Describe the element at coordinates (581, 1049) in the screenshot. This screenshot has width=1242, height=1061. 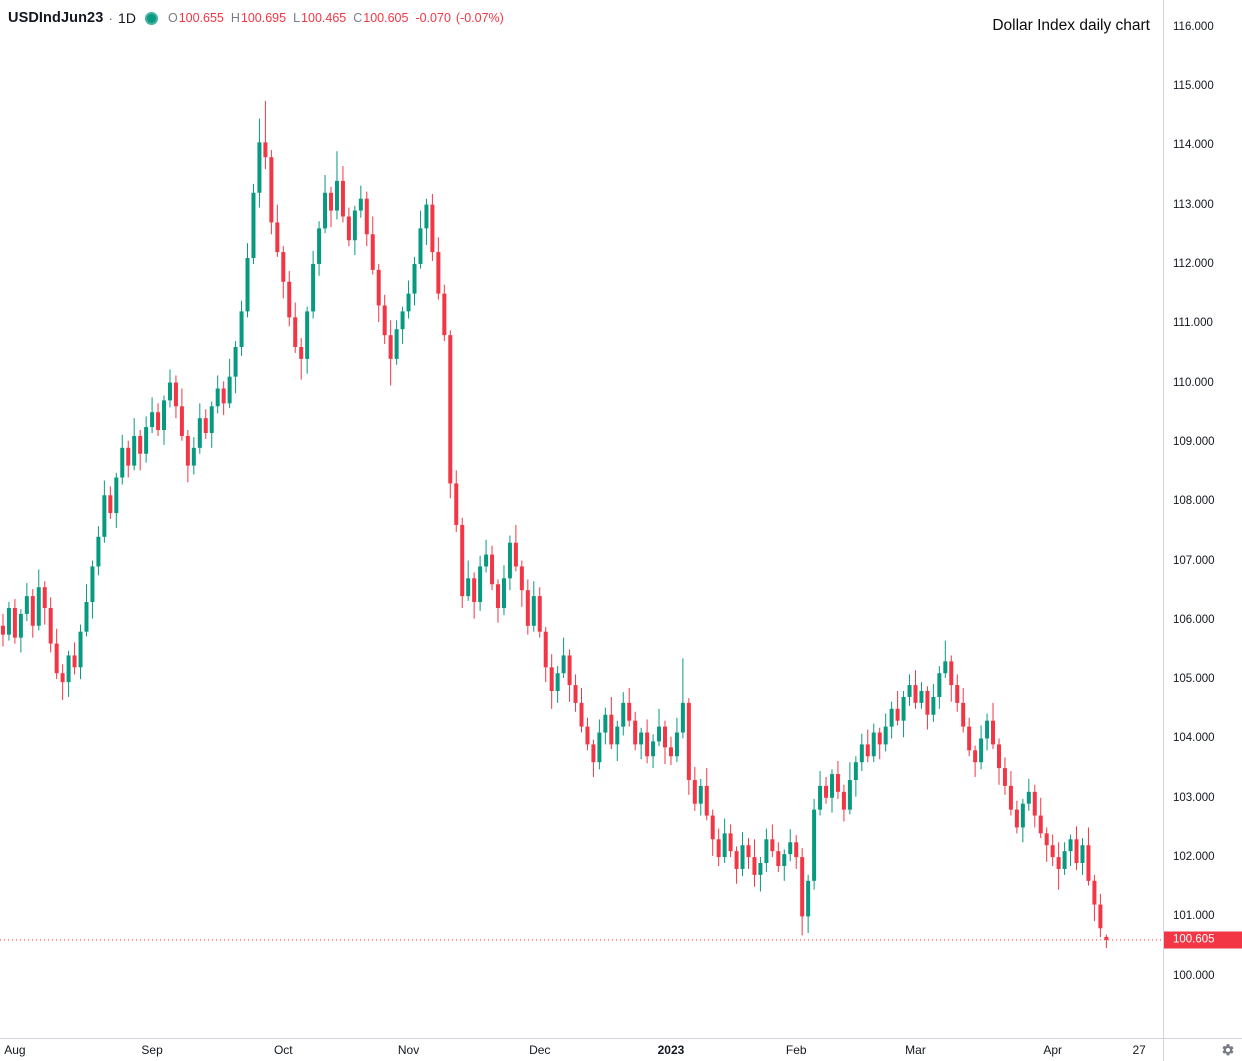
I see `time-axis: Aug Sep Oct Nov Dec 2023 Feb Mar Apr 27` at that location.